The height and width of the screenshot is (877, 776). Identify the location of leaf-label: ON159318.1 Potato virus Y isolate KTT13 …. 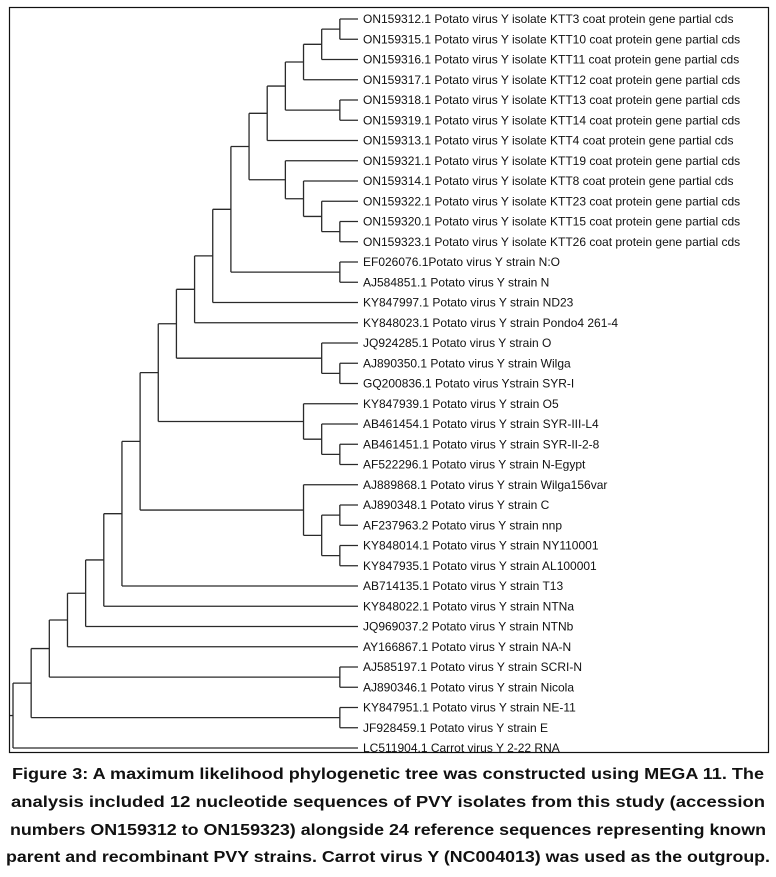
(551, 100).